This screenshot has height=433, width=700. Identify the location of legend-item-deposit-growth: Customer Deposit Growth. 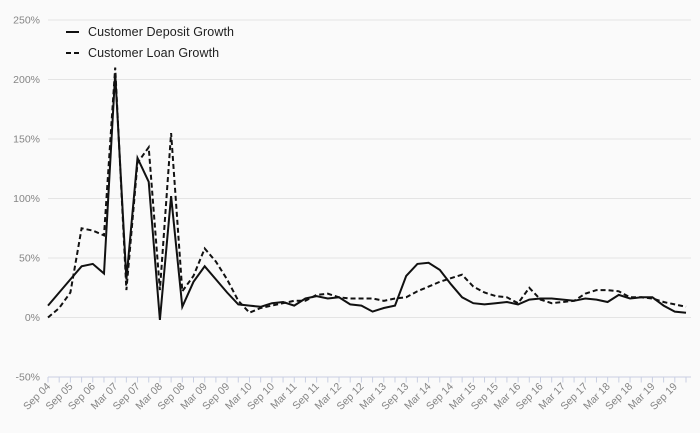
(150, 32).